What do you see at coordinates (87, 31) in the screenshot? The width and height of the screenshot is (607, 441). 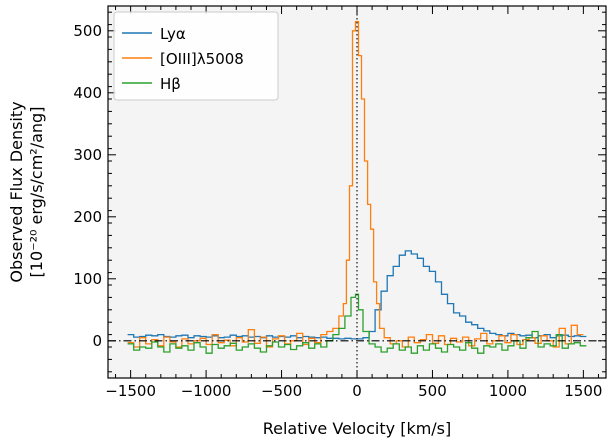 I see `y-tick-label: 500` at bounding box center [87, 31].